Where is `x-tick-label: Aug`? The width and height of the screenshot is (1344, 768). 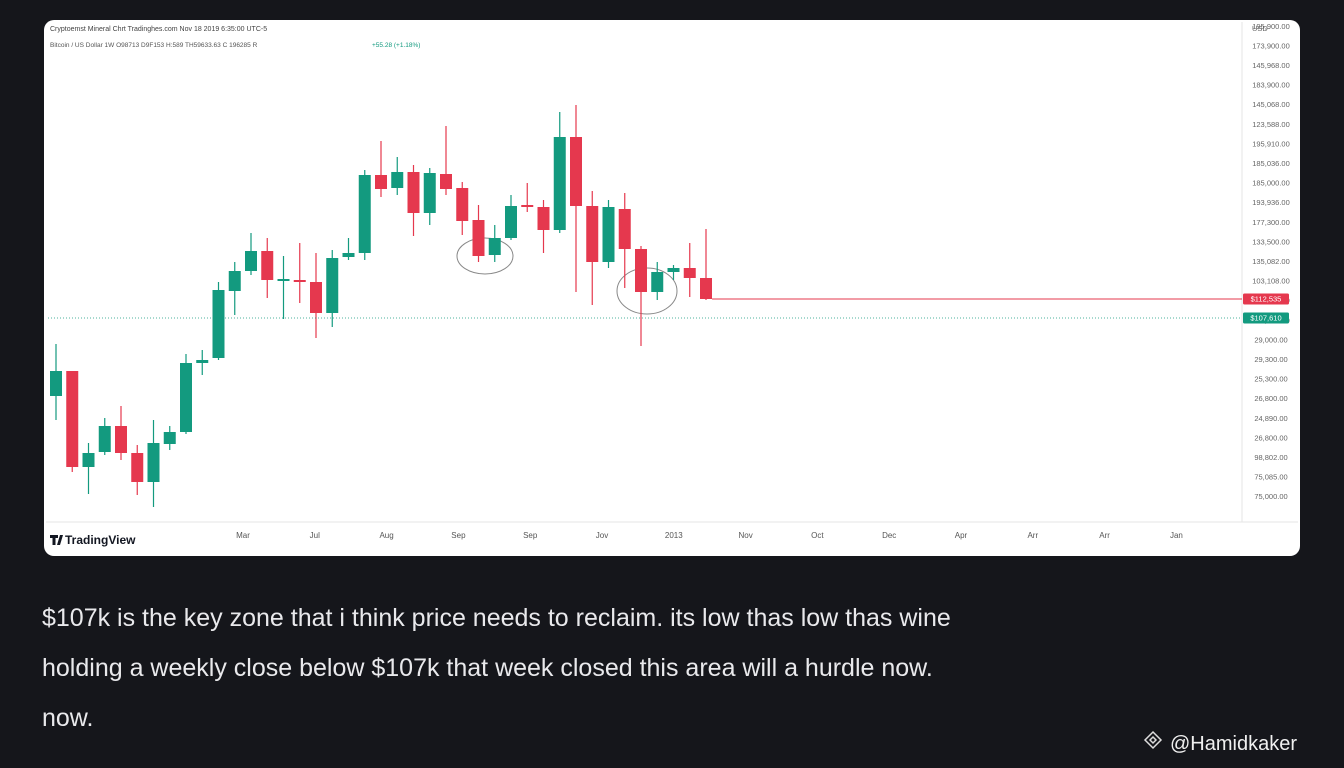 x-tick-label: Aug is located at coordinates (386, 535).